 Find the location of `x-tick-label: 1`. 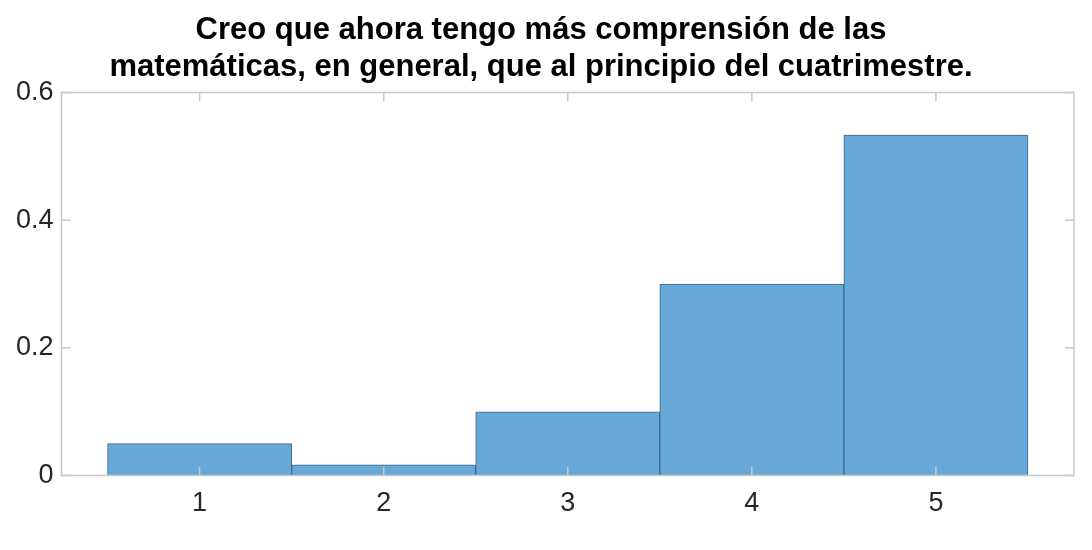

x-tick-label: 1 is located at coordinates (200, 502).